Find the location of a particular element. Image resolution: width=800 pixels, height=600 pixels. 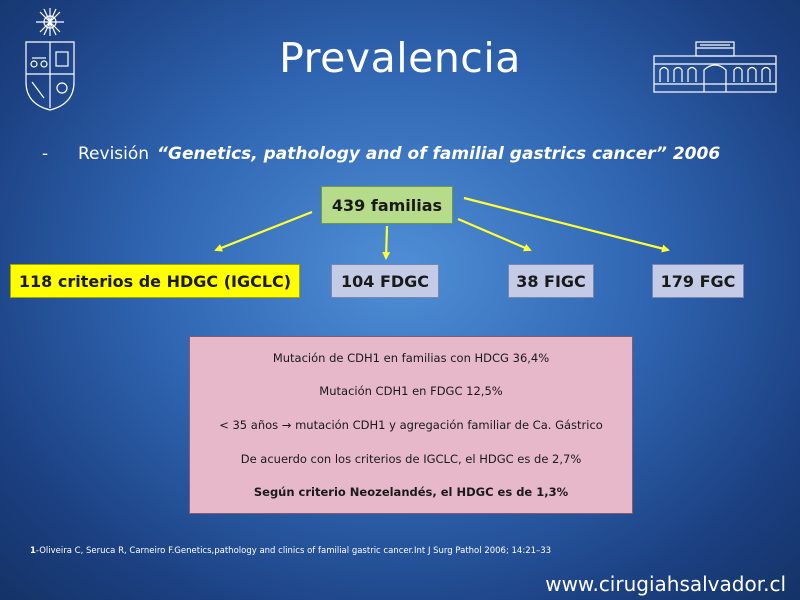

node-fgc: 179 FGC is located at coordinates (698, 281).